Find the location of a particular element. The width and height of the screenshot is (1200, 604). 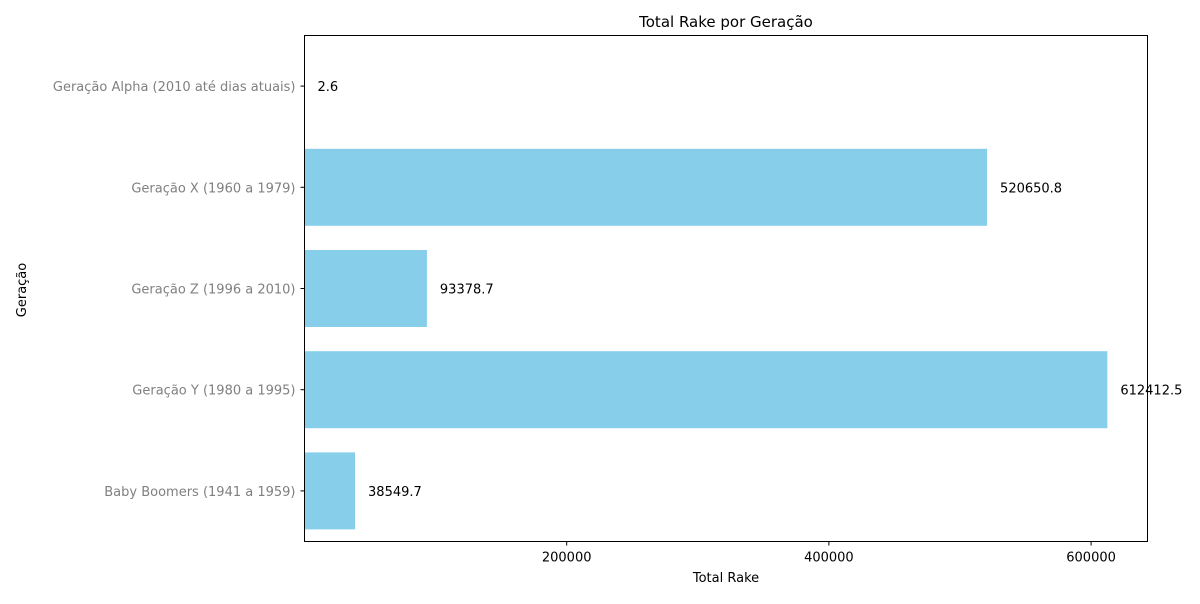

bar-value-label: 38549.7 is located at coordinates (395, 492).